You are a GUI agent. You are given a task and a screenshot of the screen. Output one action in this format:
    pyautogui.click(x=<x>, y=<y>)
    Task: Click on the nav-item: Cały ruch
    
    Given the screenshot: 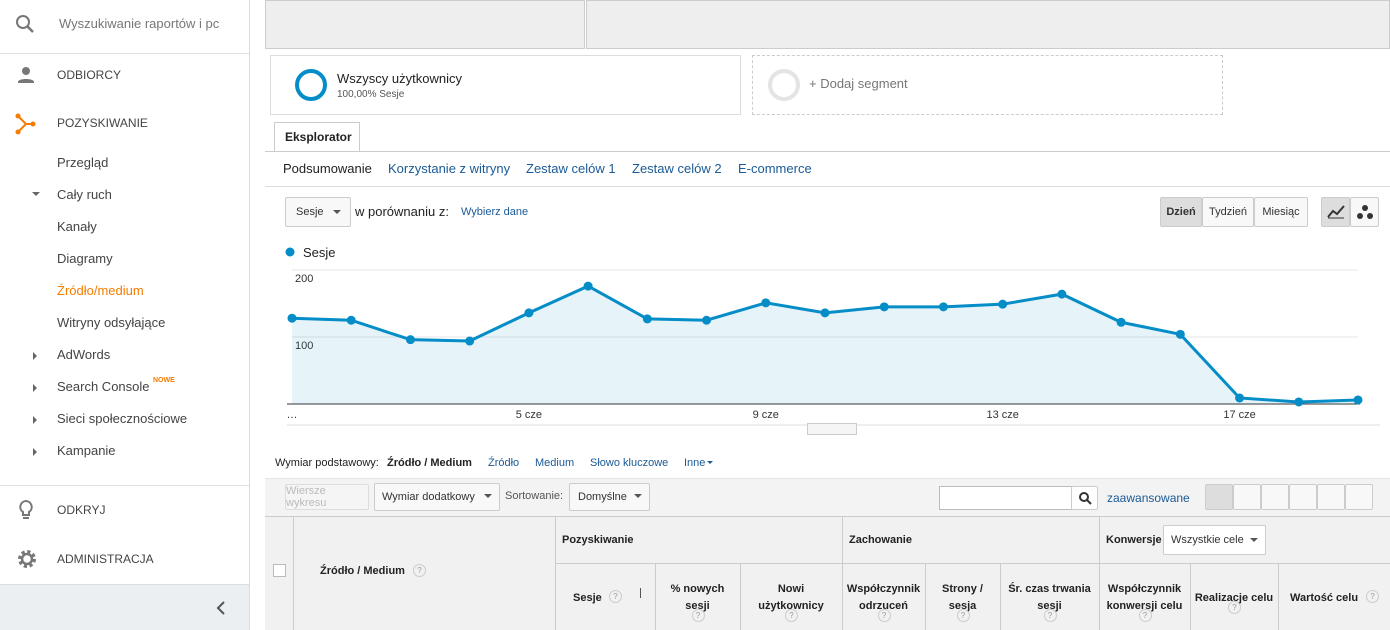 What is the action you would take?
    pyautogui.click(x=84, y=194)
    